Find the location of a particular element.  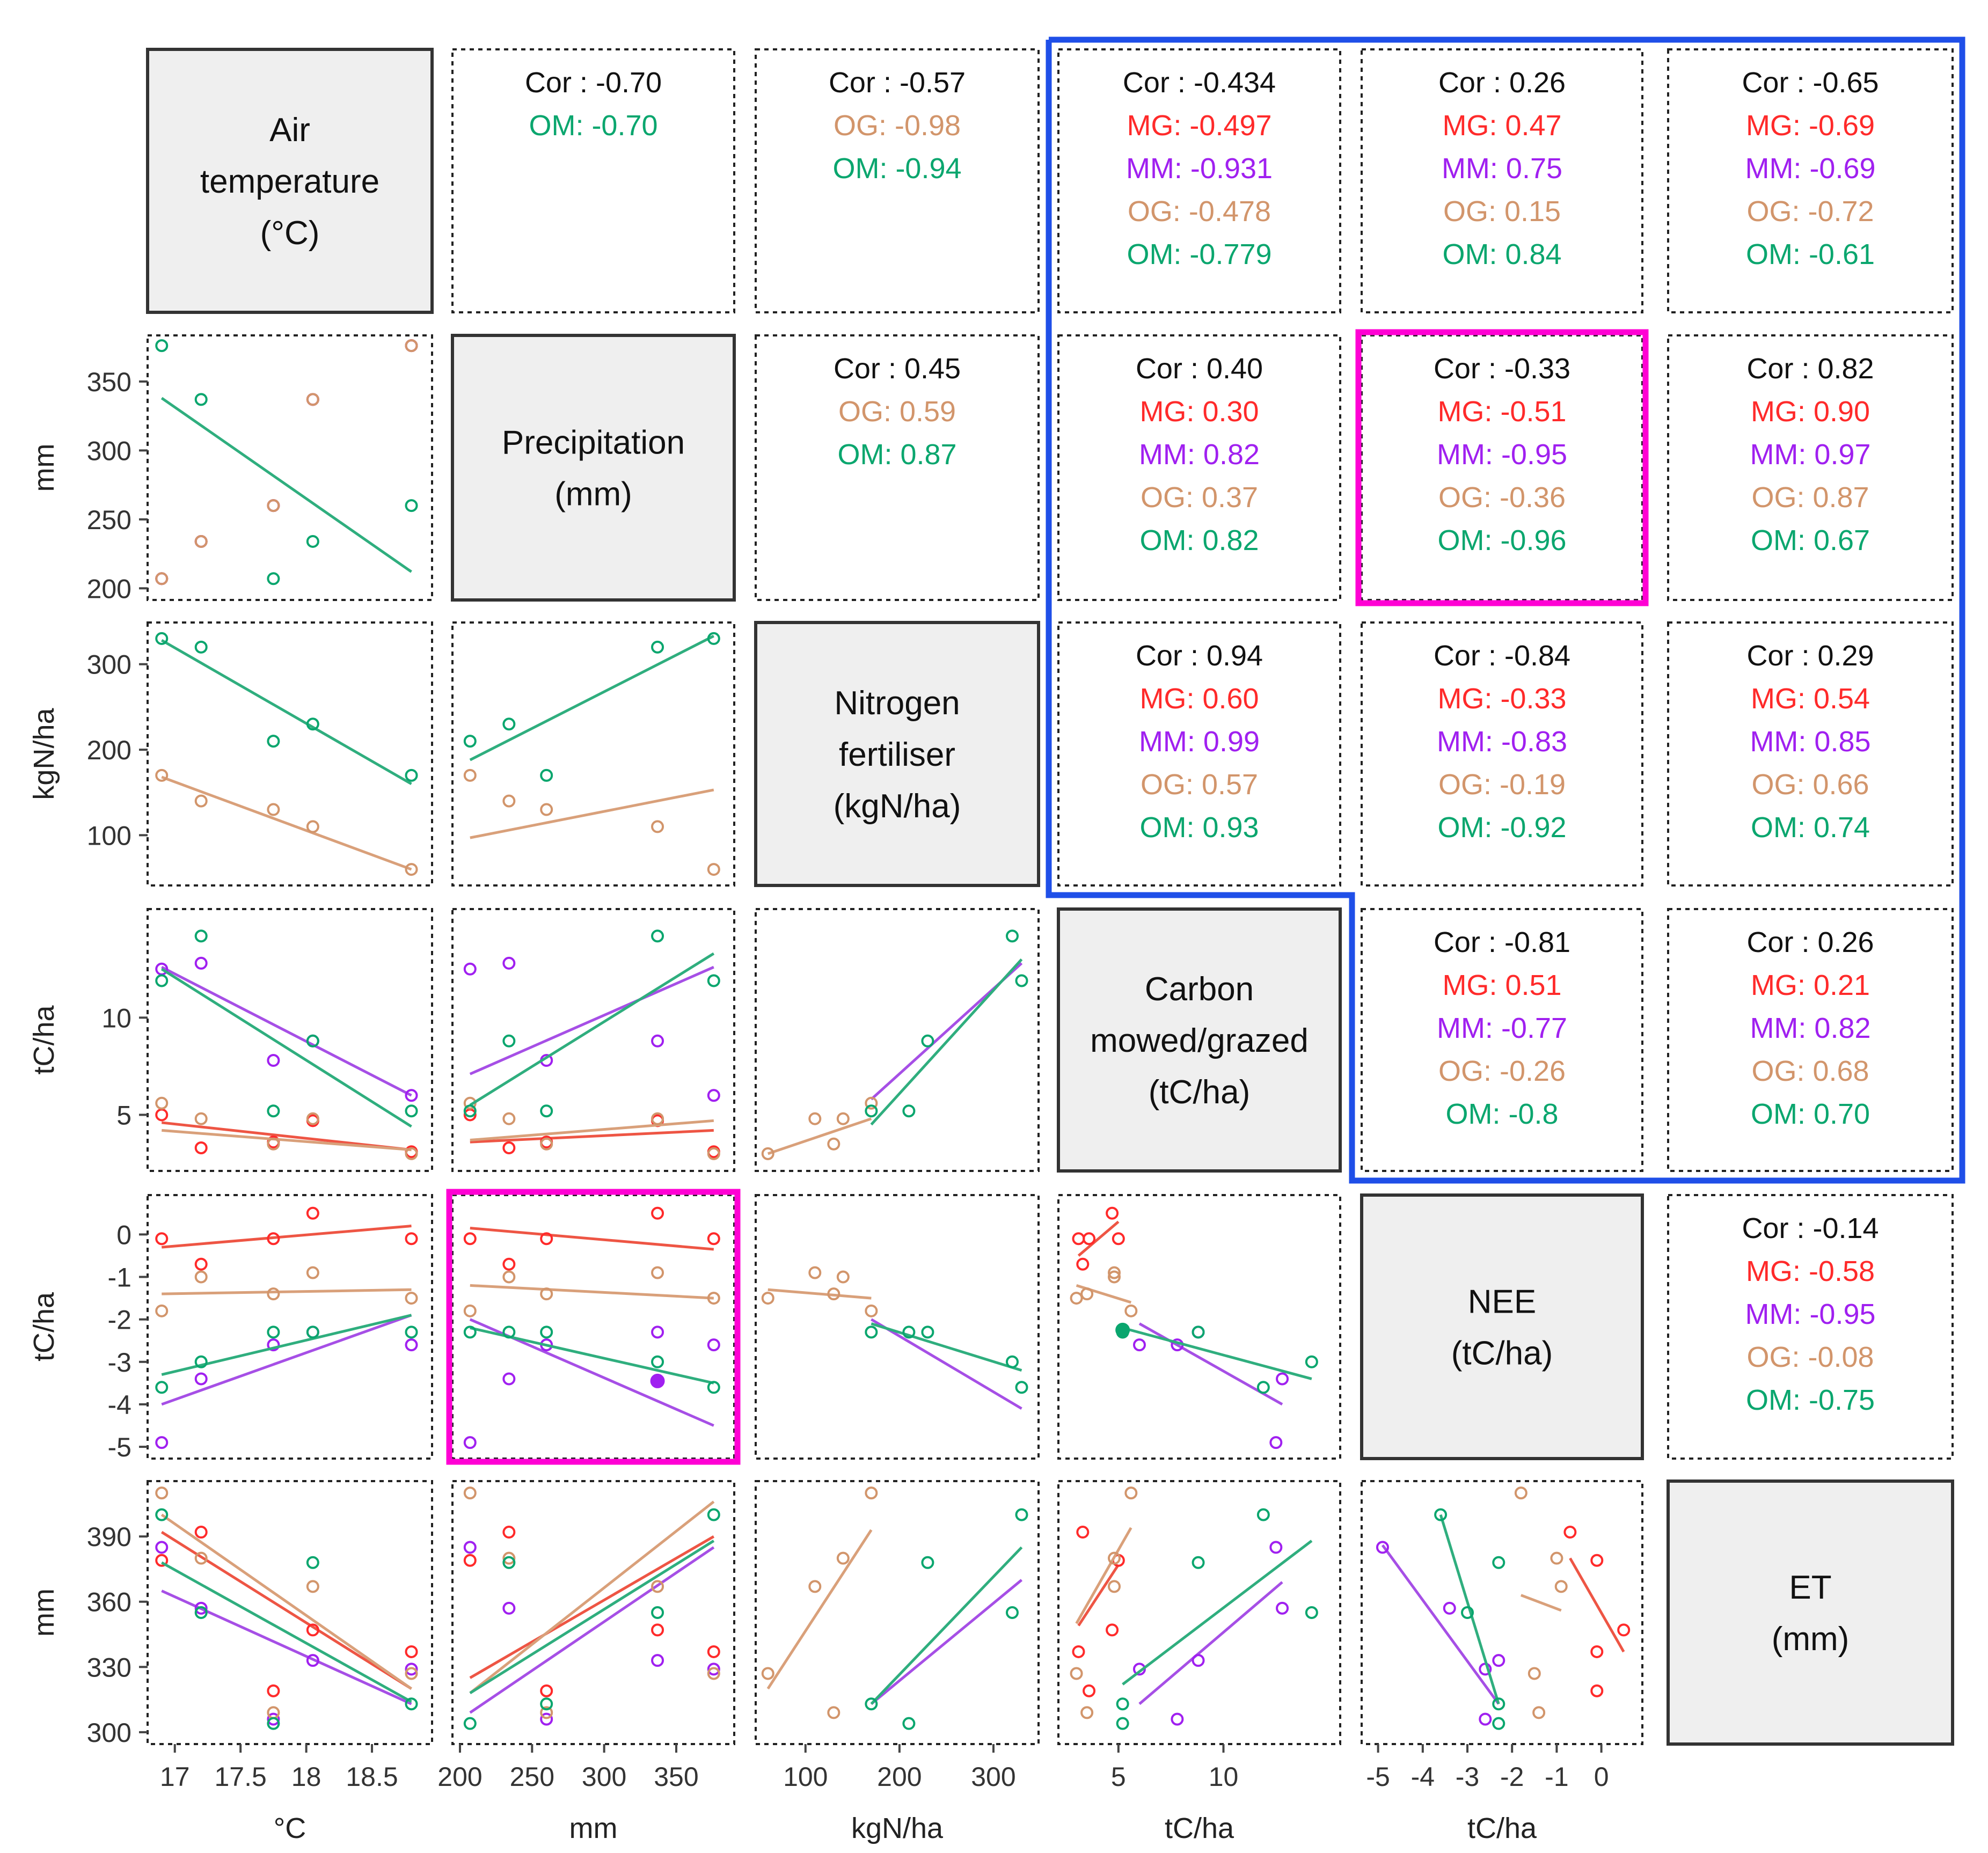

corr-label-Cor: Cor : 0.29 is located at coordinates (1810, 656).